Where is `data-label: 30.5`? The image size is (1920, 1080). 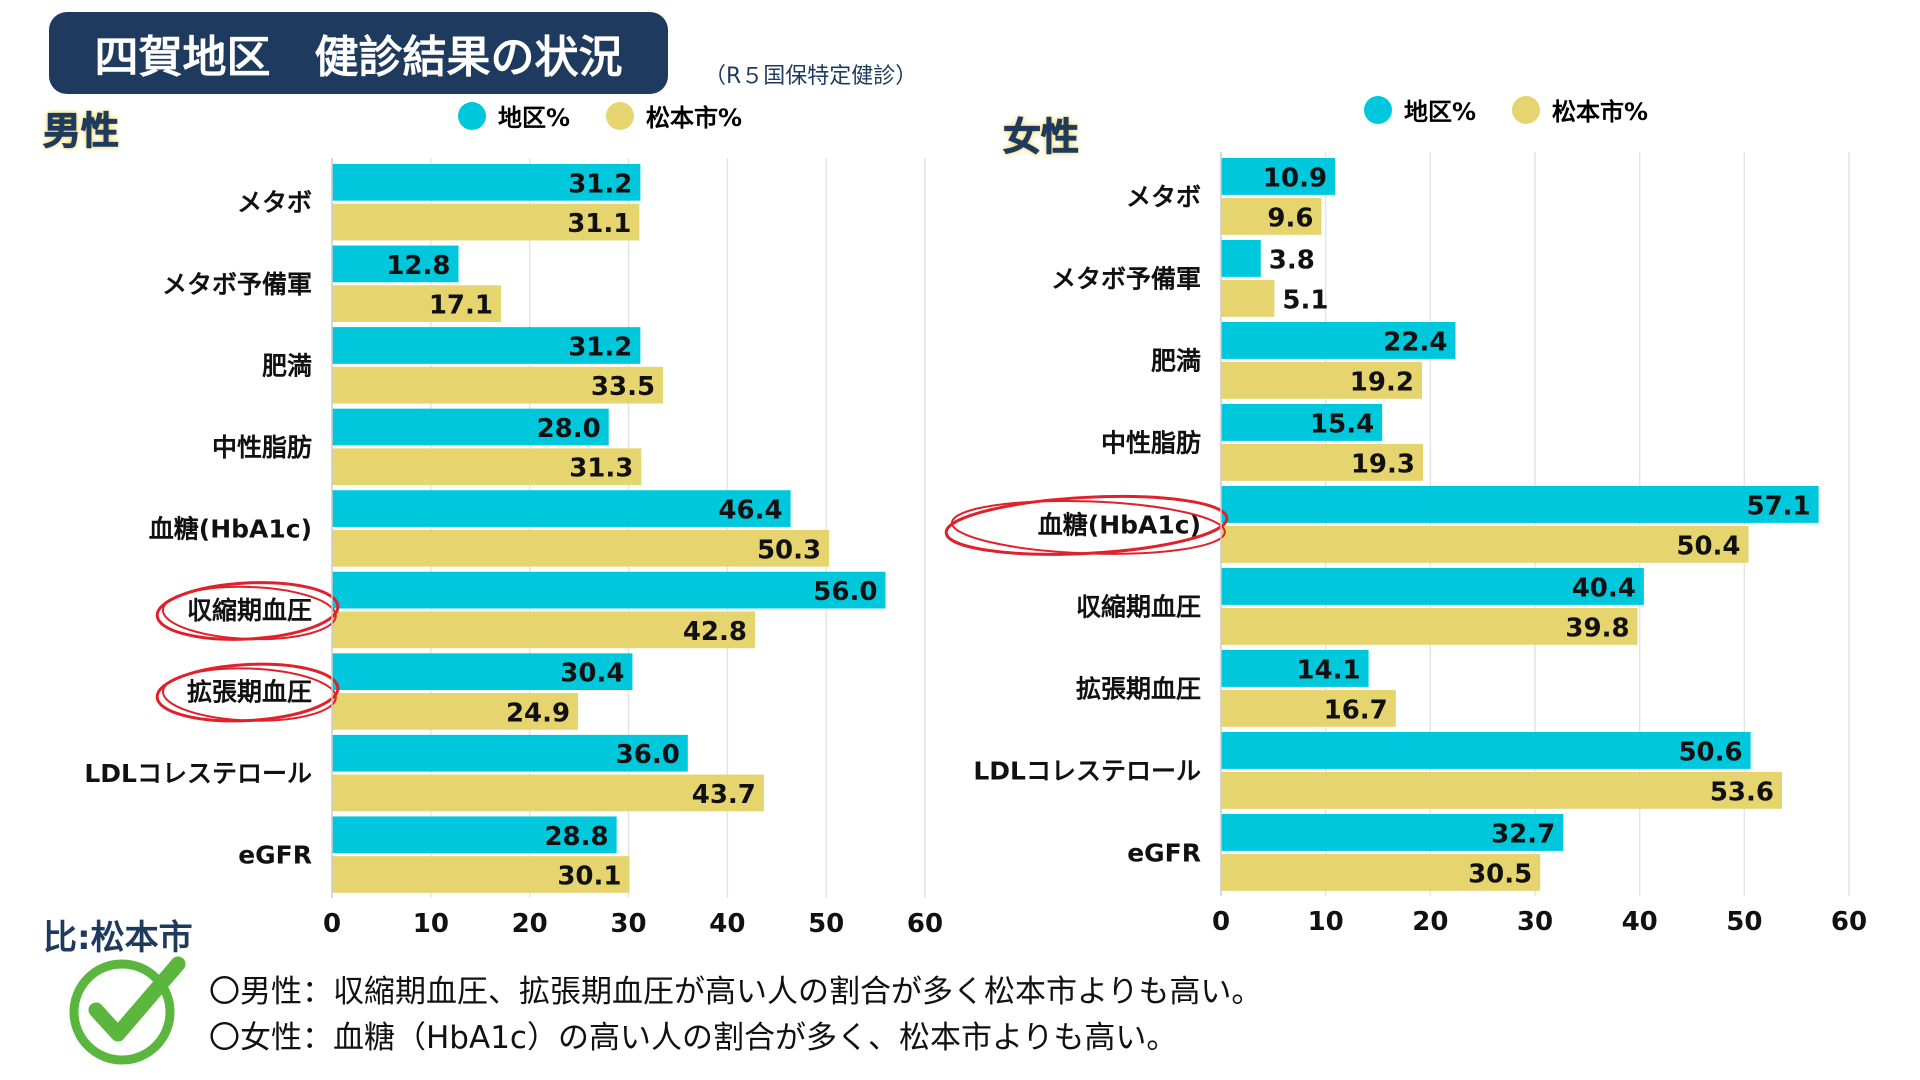 data-label: 30.5 is located at coordinates (1500, 874).